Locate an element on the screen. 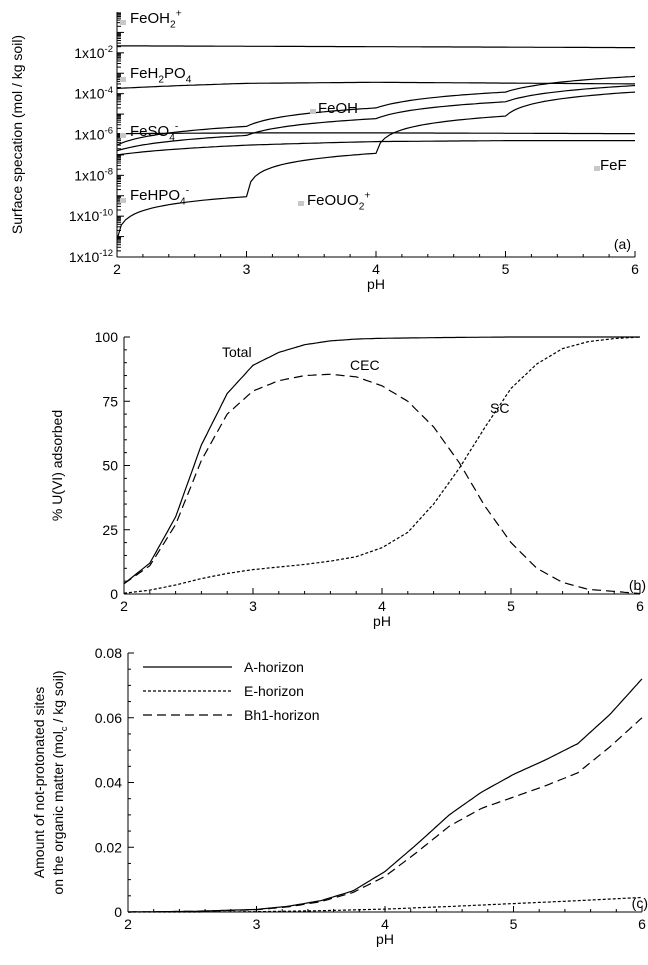  panel-a-y-tick-label: 1x10⁻⁴ is located at coordinates (93, 93).